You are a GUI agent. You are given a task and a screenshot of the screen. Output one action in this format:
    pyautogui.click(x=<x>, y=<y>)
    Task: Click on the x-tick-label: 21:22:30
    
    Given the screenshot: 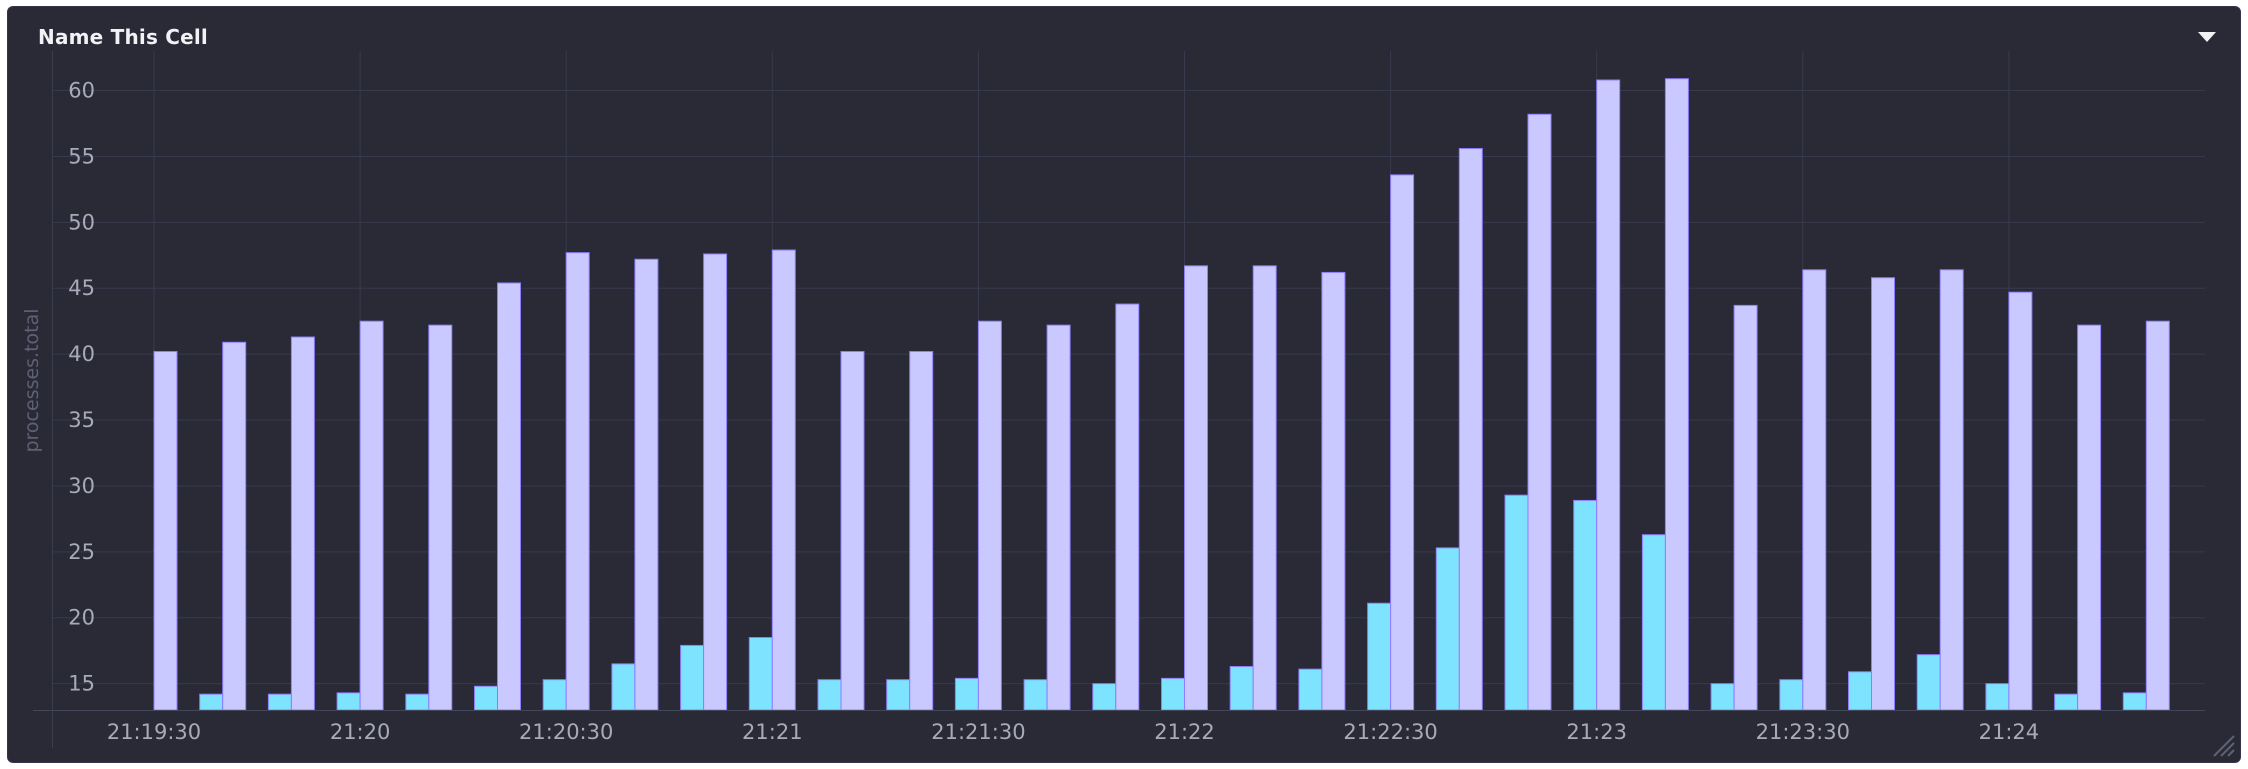 What is the action you would take?
    pyautogui.click(x=1390, y=732)
    